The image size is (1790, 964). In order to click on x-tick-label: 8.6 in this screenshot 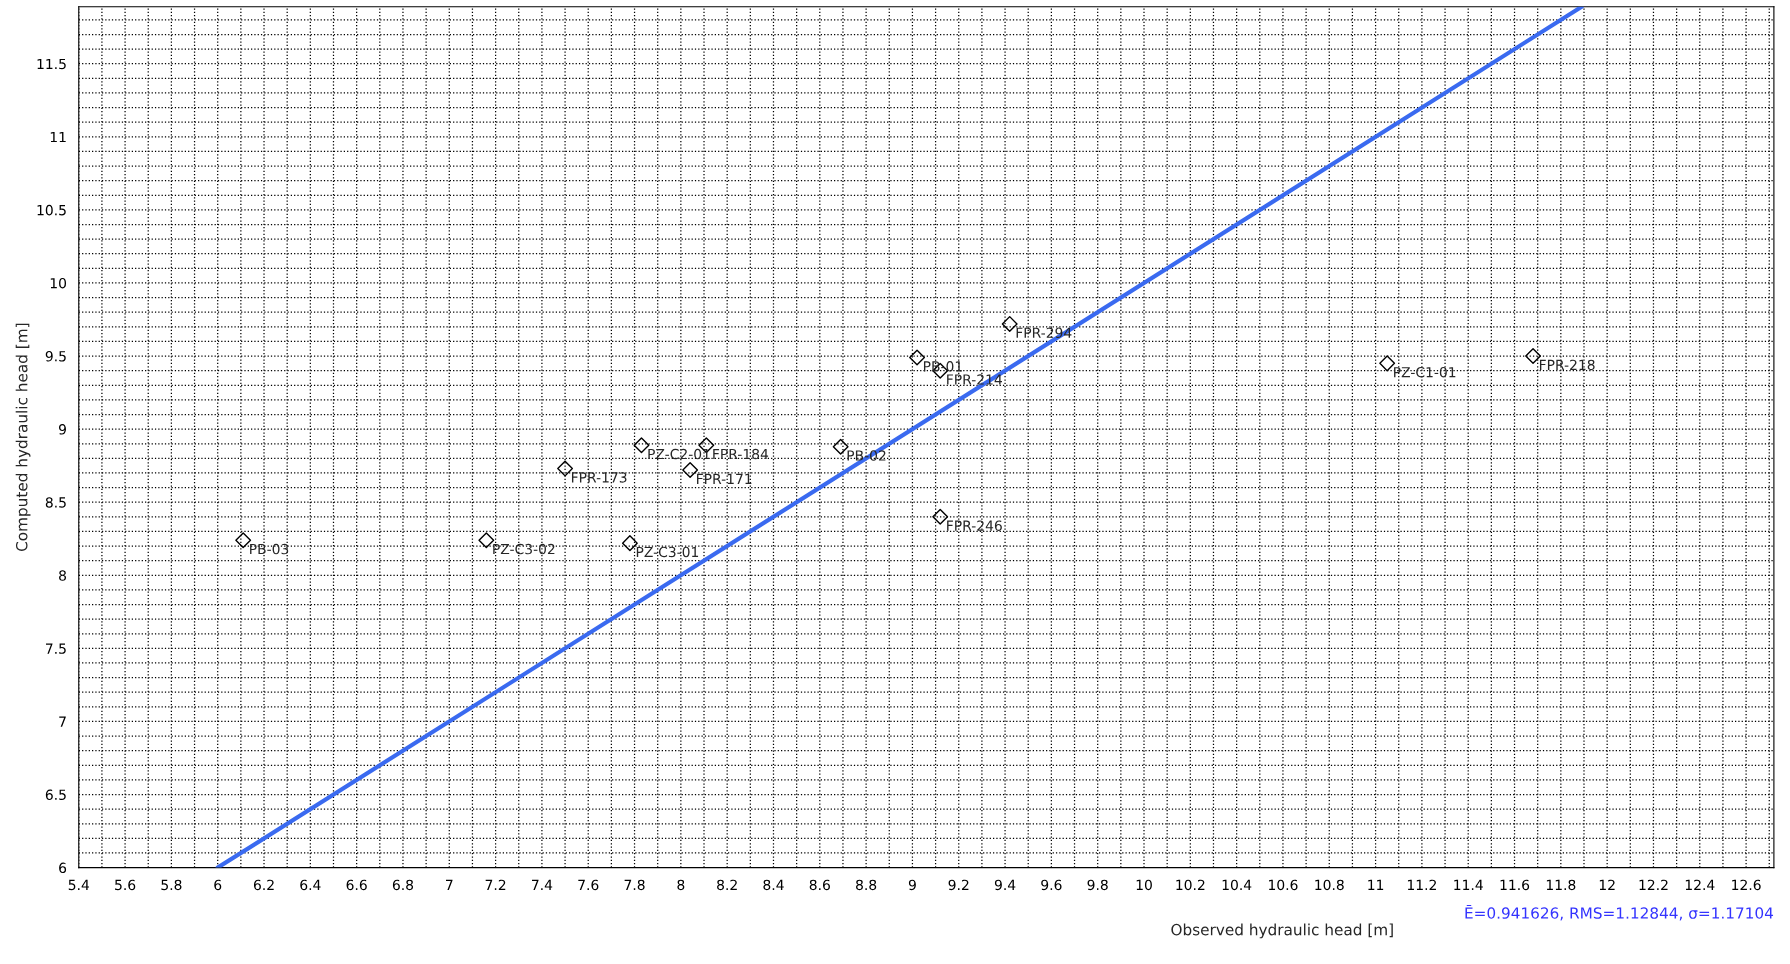, I will do `click(819, 885)`.